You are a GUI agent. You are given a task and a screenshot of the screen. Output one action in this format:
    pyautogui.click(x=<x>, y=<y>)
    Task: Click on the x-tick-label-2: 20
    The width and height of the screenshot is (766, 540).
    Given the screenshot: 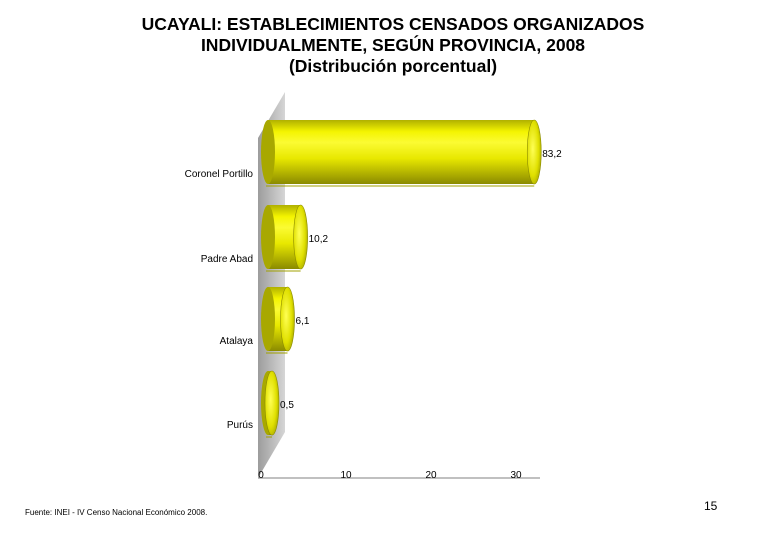 What is the action you would take?
    pyautogui.click(x=431, y=475)
    